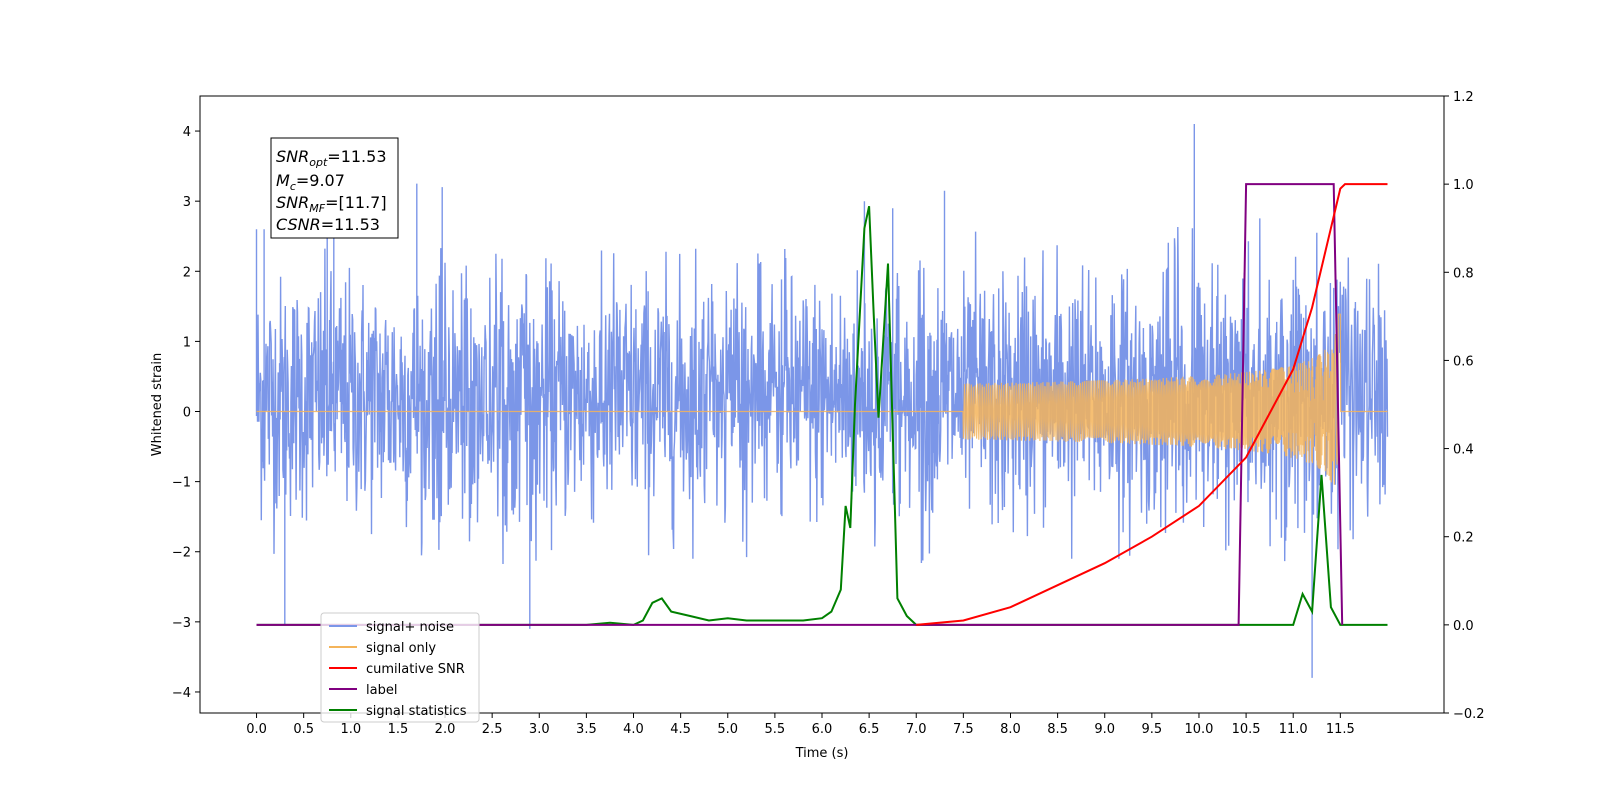 This screenshot has width=1600, height=800. Describe the element at coordinates (401, 648) in the screenshot. I see `legend-entry-label: signal only` at that location.